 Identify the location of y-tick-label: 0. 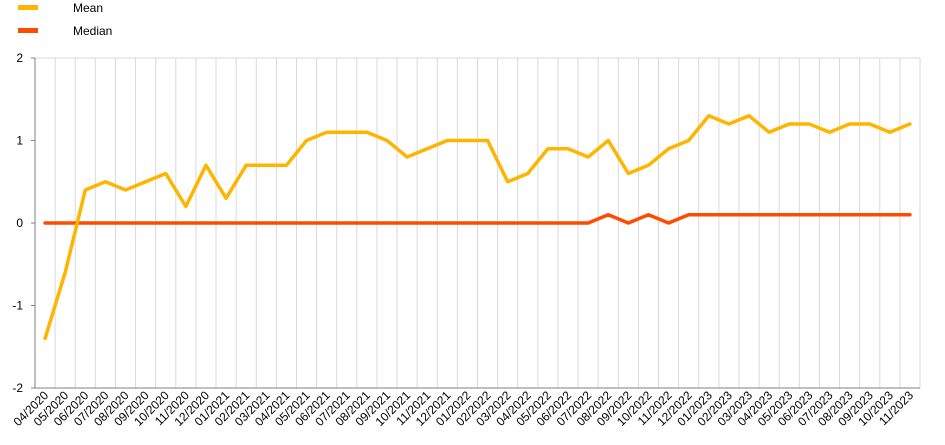
(19, 223).